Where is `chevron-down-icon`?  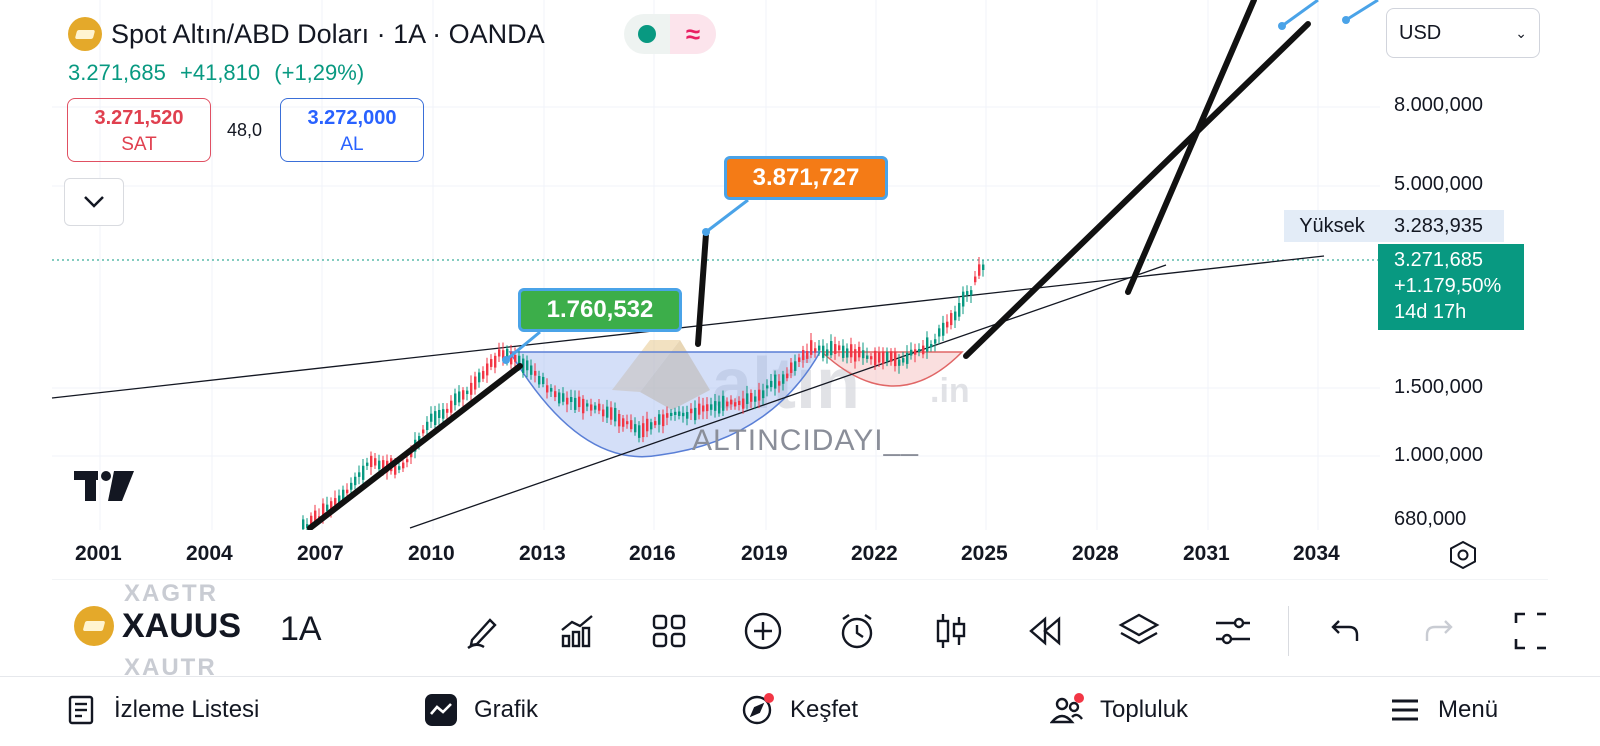 chevron-down-icon is located at coordinates (94, 202).